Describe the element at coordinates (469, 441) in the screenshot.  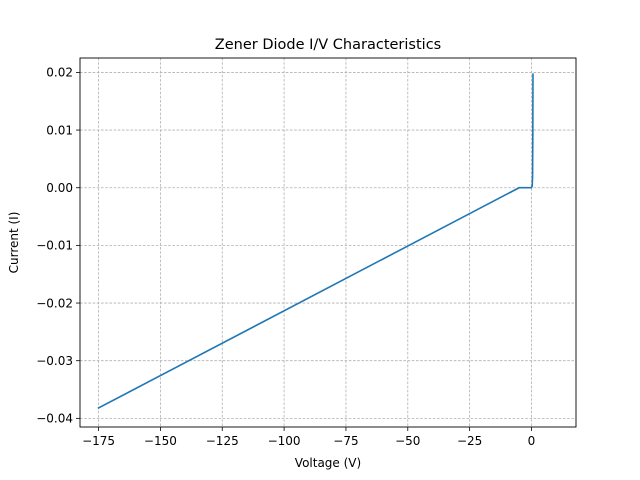
I see `x-tick-label: −25` at that location.